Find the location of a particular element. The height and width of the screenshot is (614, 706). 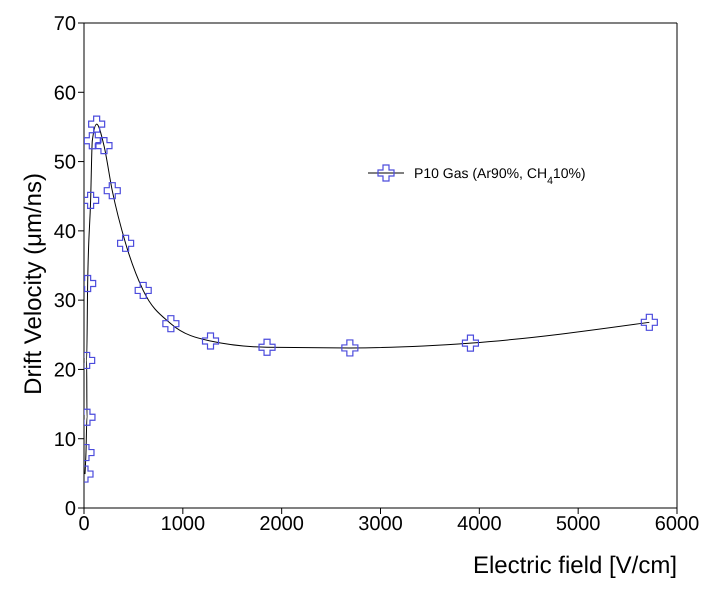

y-axis-title: Drift Velocity (μm/ns) is located at coordinates (34, 284).